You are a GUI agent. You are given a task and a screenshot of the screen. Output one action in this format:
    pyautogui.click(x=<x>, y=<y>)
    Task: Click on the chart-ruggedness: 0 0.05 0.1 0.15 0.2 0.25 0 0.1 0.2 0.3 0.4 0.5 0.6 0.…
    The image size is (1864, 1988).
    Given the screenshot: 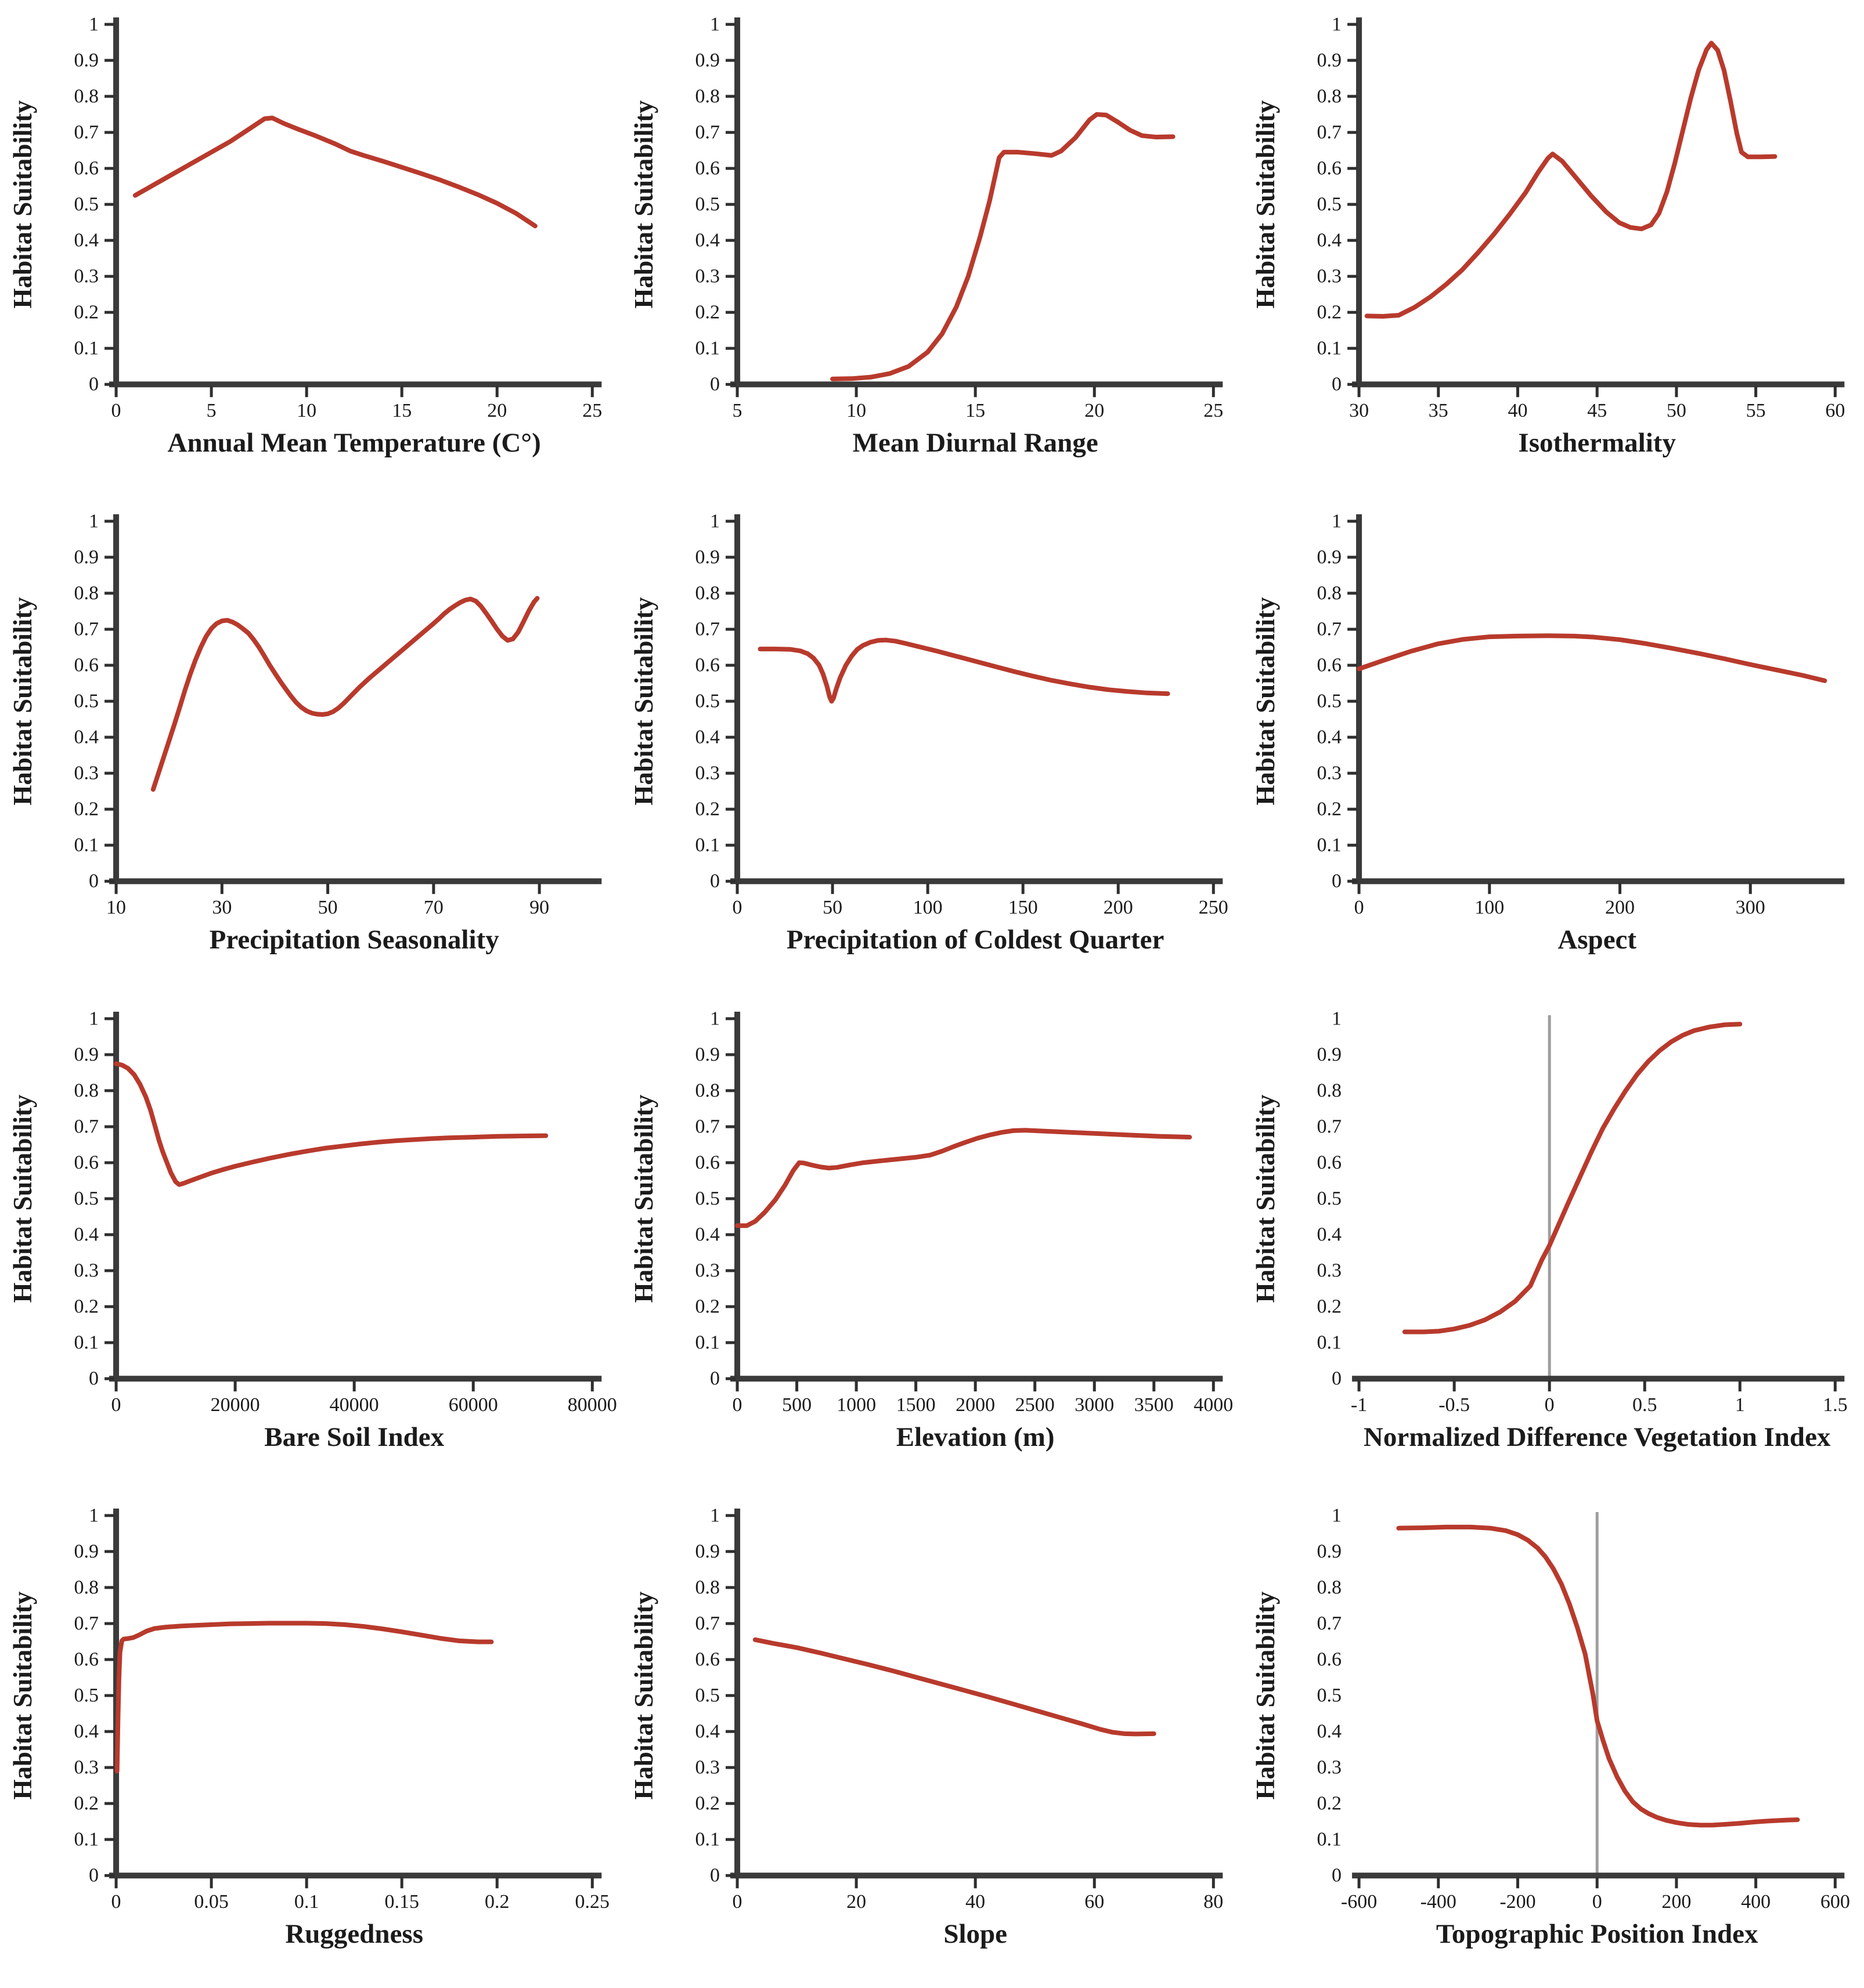 What is the action you would take?
    pyautogui.click(x=310, y=1739)
    